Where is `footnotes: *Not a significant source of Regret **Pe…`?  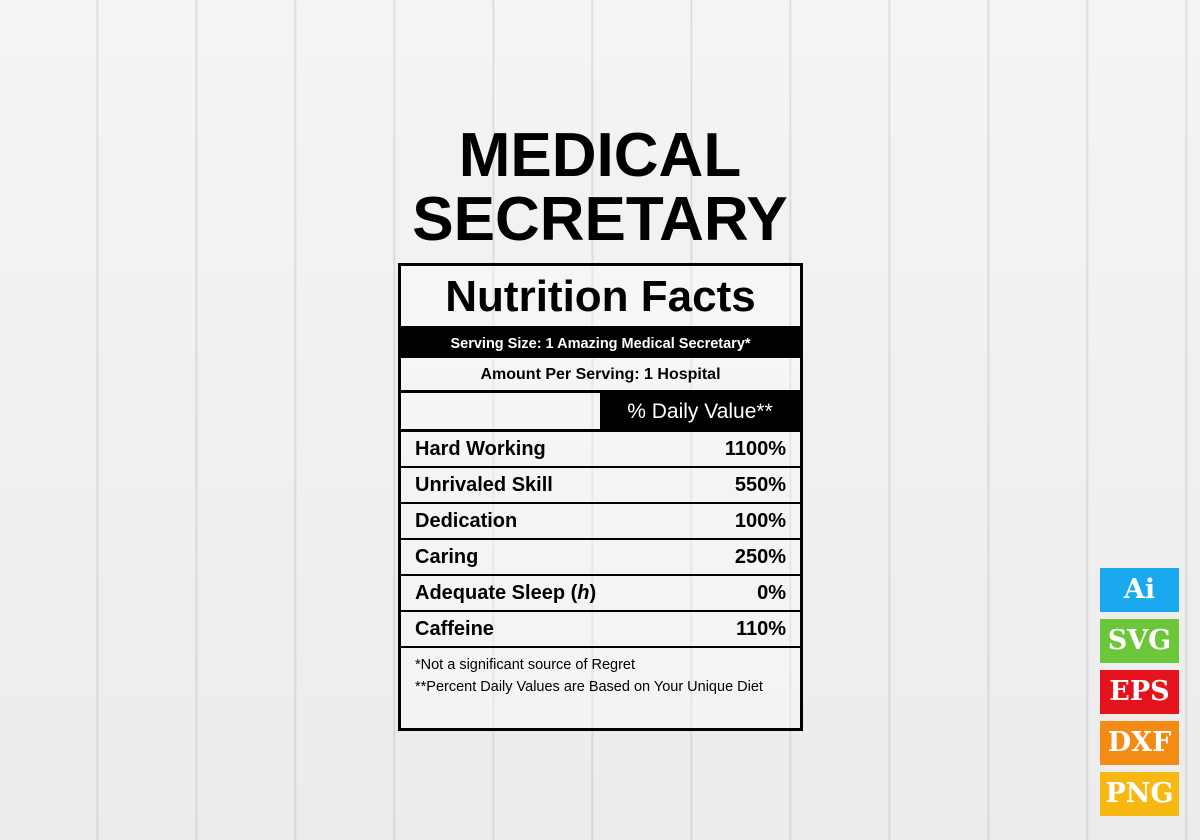 footnotes: *Not a significant source of Regret **Pe… is located at coordinates (600, 676).